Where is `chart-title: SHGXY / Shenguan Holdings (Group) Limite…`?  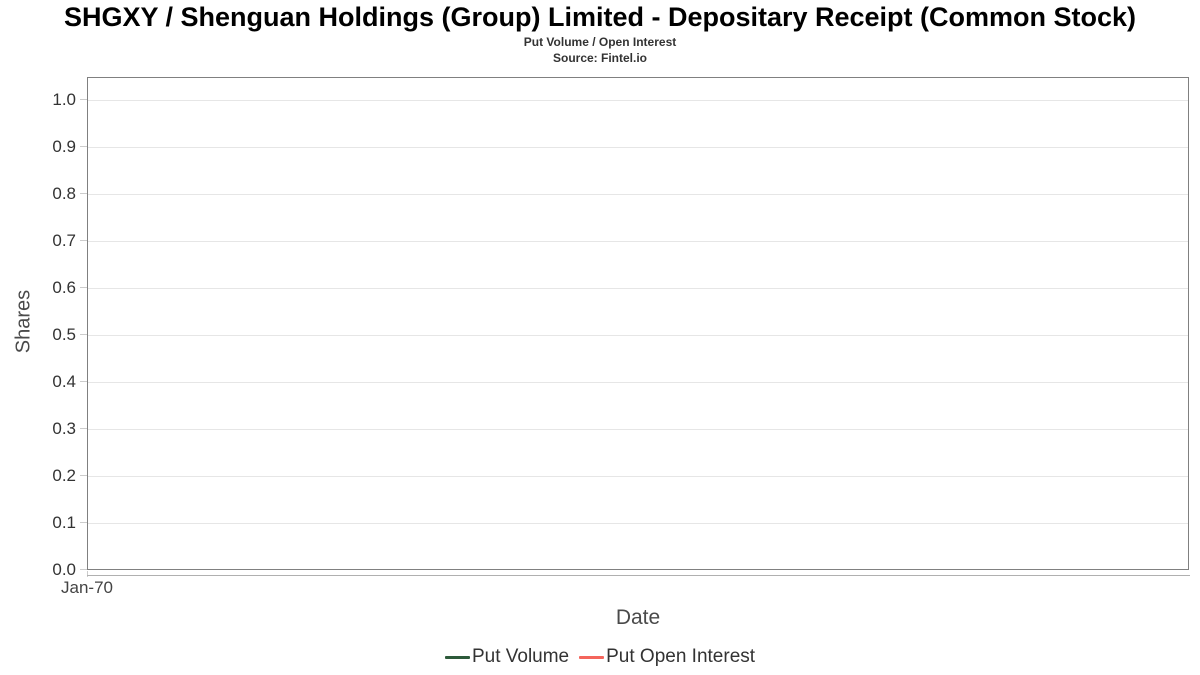 chart-title: SHGXY / Shenguan Holdings (Group) Limite… is located at coordinates (600, 17).